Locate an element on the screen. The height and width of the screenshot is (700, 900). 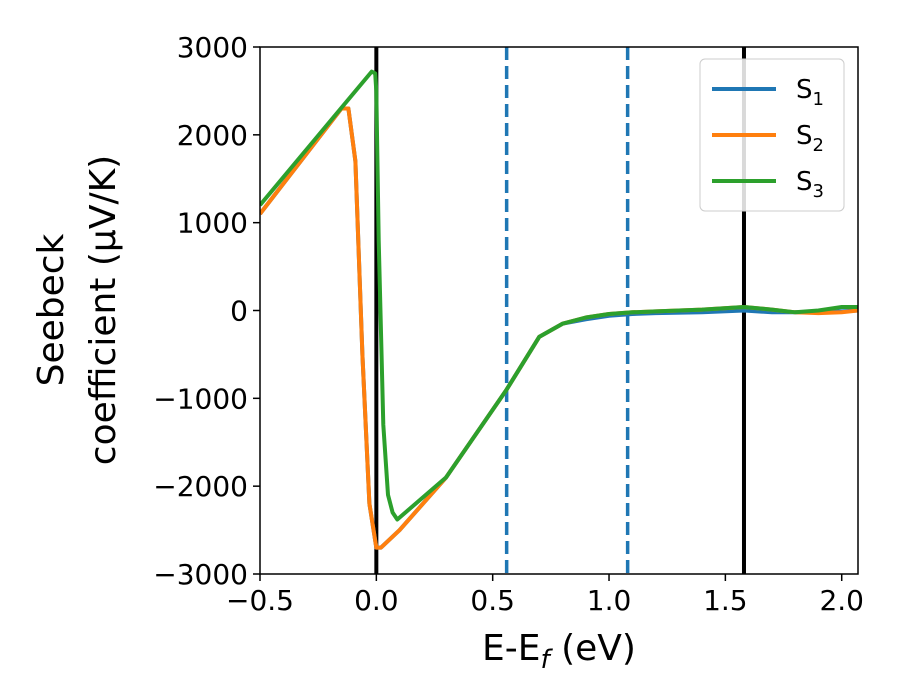
legend-label-s2: S2 is located at coordinates (810, 138).